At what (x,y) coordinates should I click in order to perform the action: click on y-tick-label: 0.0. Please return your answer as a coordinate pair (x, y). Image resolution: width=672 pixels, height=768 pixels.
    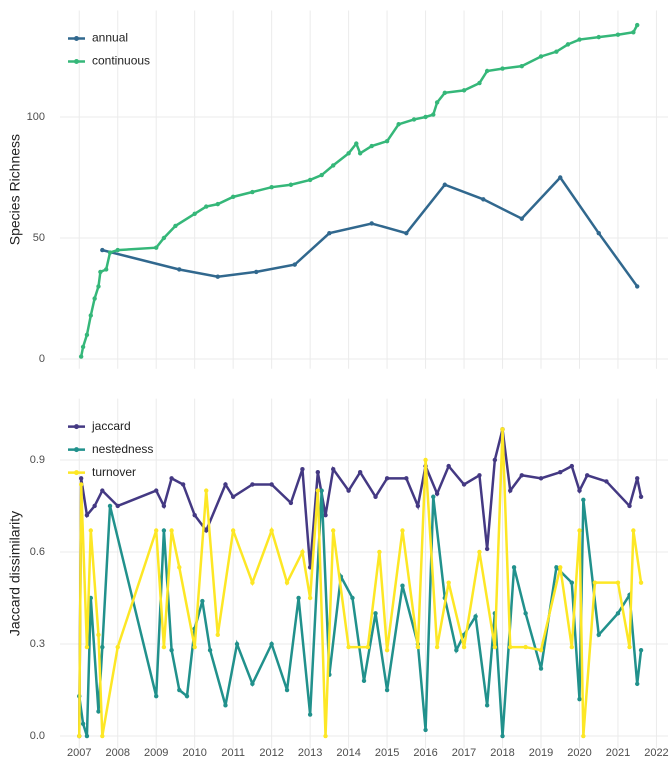
    Looking at the image, I should click on (37, 736).